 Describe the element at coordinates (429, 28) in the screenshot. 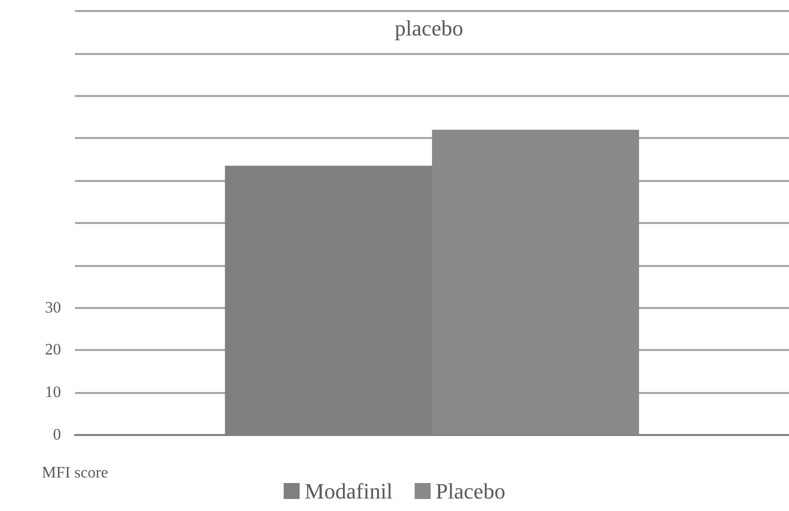

I see `chart-title: placebo` at that location.